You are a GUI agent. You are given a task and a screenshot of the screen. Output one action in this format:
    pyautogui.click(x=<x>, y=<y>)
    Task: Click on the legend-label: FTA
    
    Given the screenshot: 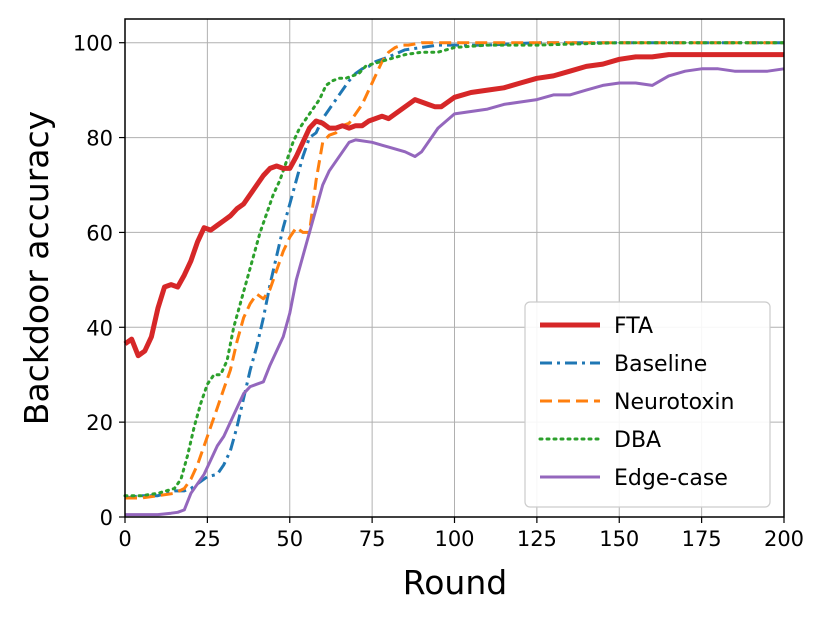 What is the action you would take?
    pyautogui.click(x=633, y=326)
    